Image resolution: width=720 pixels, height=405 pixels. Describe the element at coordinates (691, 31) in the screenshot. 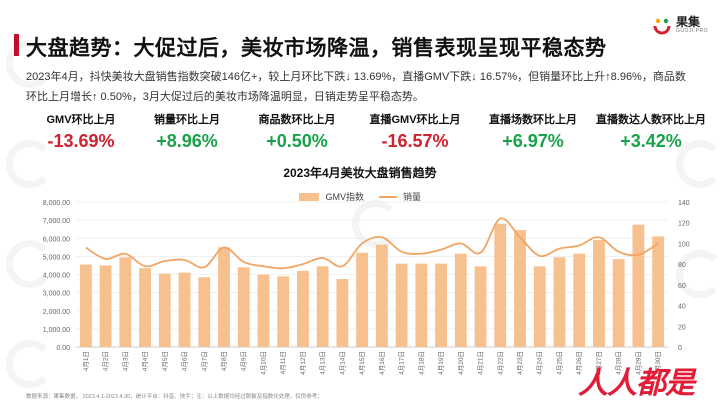

I see `brand-subtitle: GUOJI.PRO` at that location.